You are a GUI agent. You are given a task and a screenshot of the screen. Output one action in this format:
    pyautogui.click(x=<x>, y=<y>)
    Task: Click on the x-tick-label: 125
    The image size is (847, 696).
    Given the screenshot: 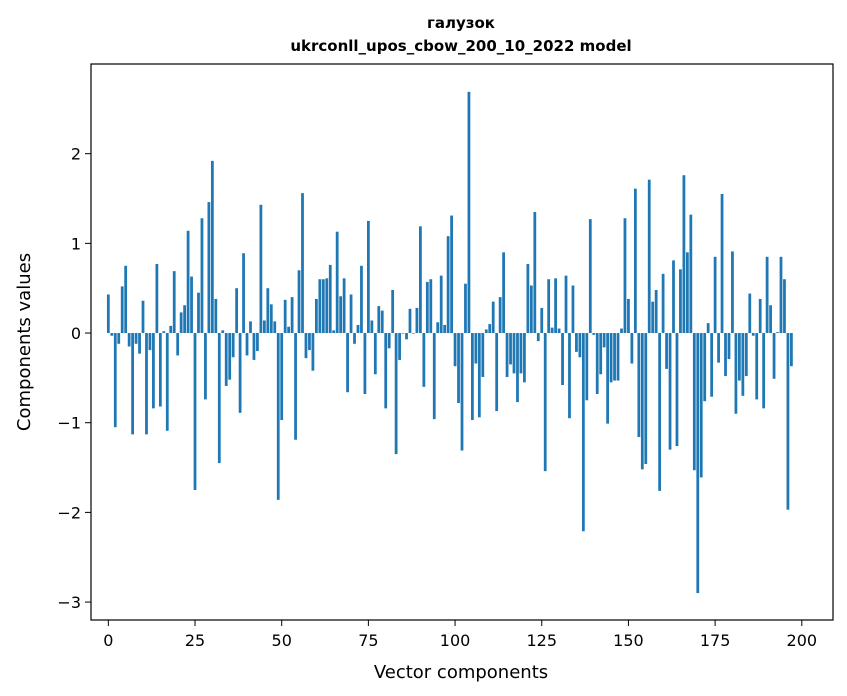 What is the action you would take?
    pyautogui.click(x=541, y=640)
    